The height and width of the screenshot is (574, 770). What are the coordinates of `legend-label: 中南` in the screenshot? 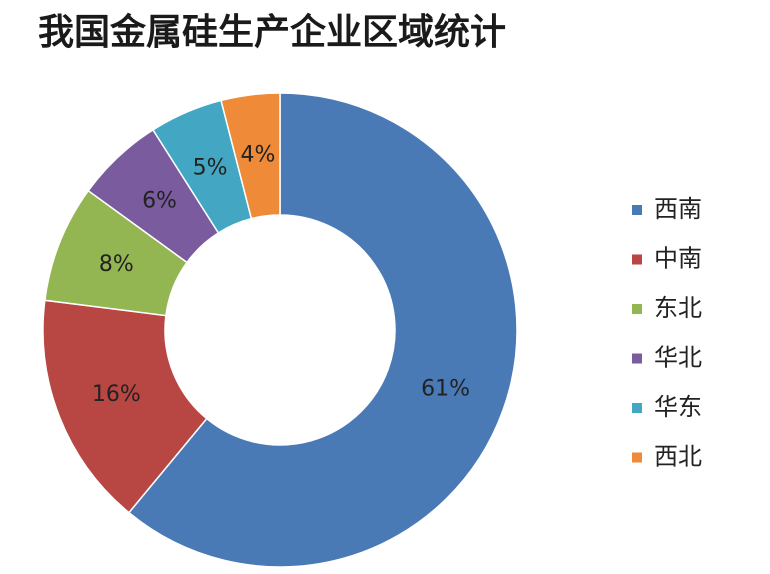 It's located at (678, 259).